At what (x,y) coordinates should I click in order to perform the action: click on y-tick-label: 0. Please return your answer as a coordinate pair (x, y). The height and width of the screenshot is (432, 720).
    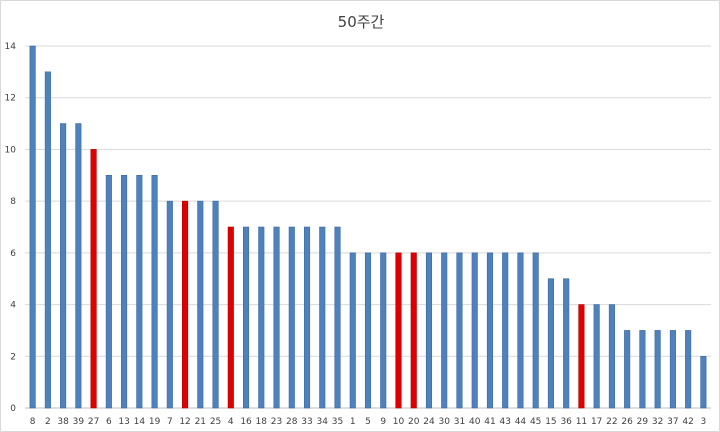
    Looking at the image, I should click on (13, 409).